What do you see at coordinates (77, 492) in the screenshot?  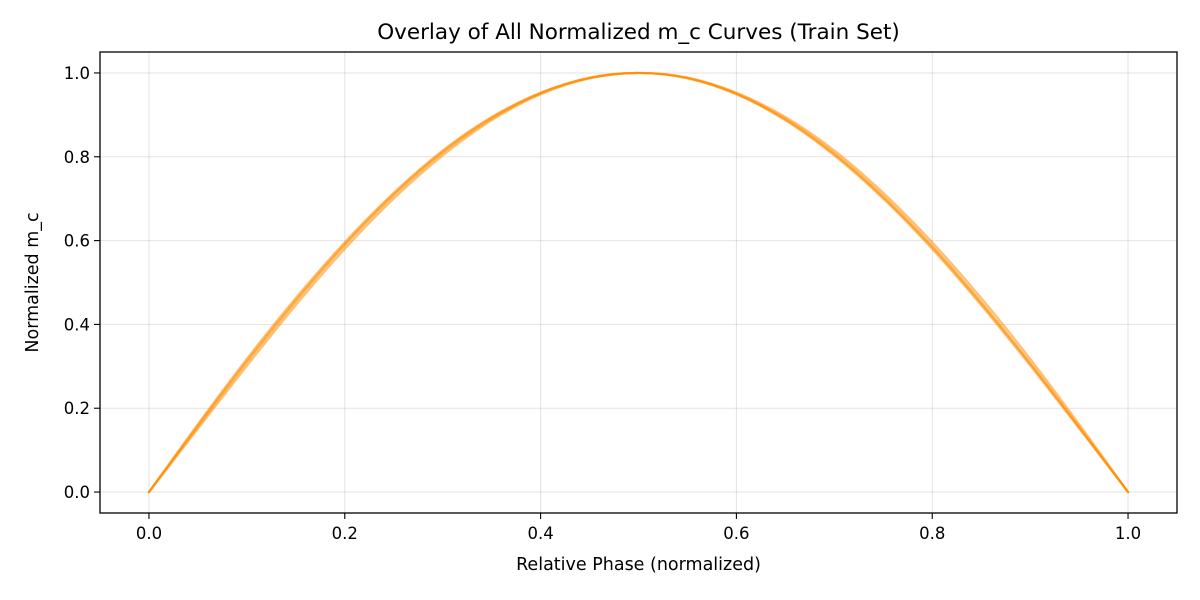 I see `y-tick-label: 0.0` at bounding box center [77, 492].